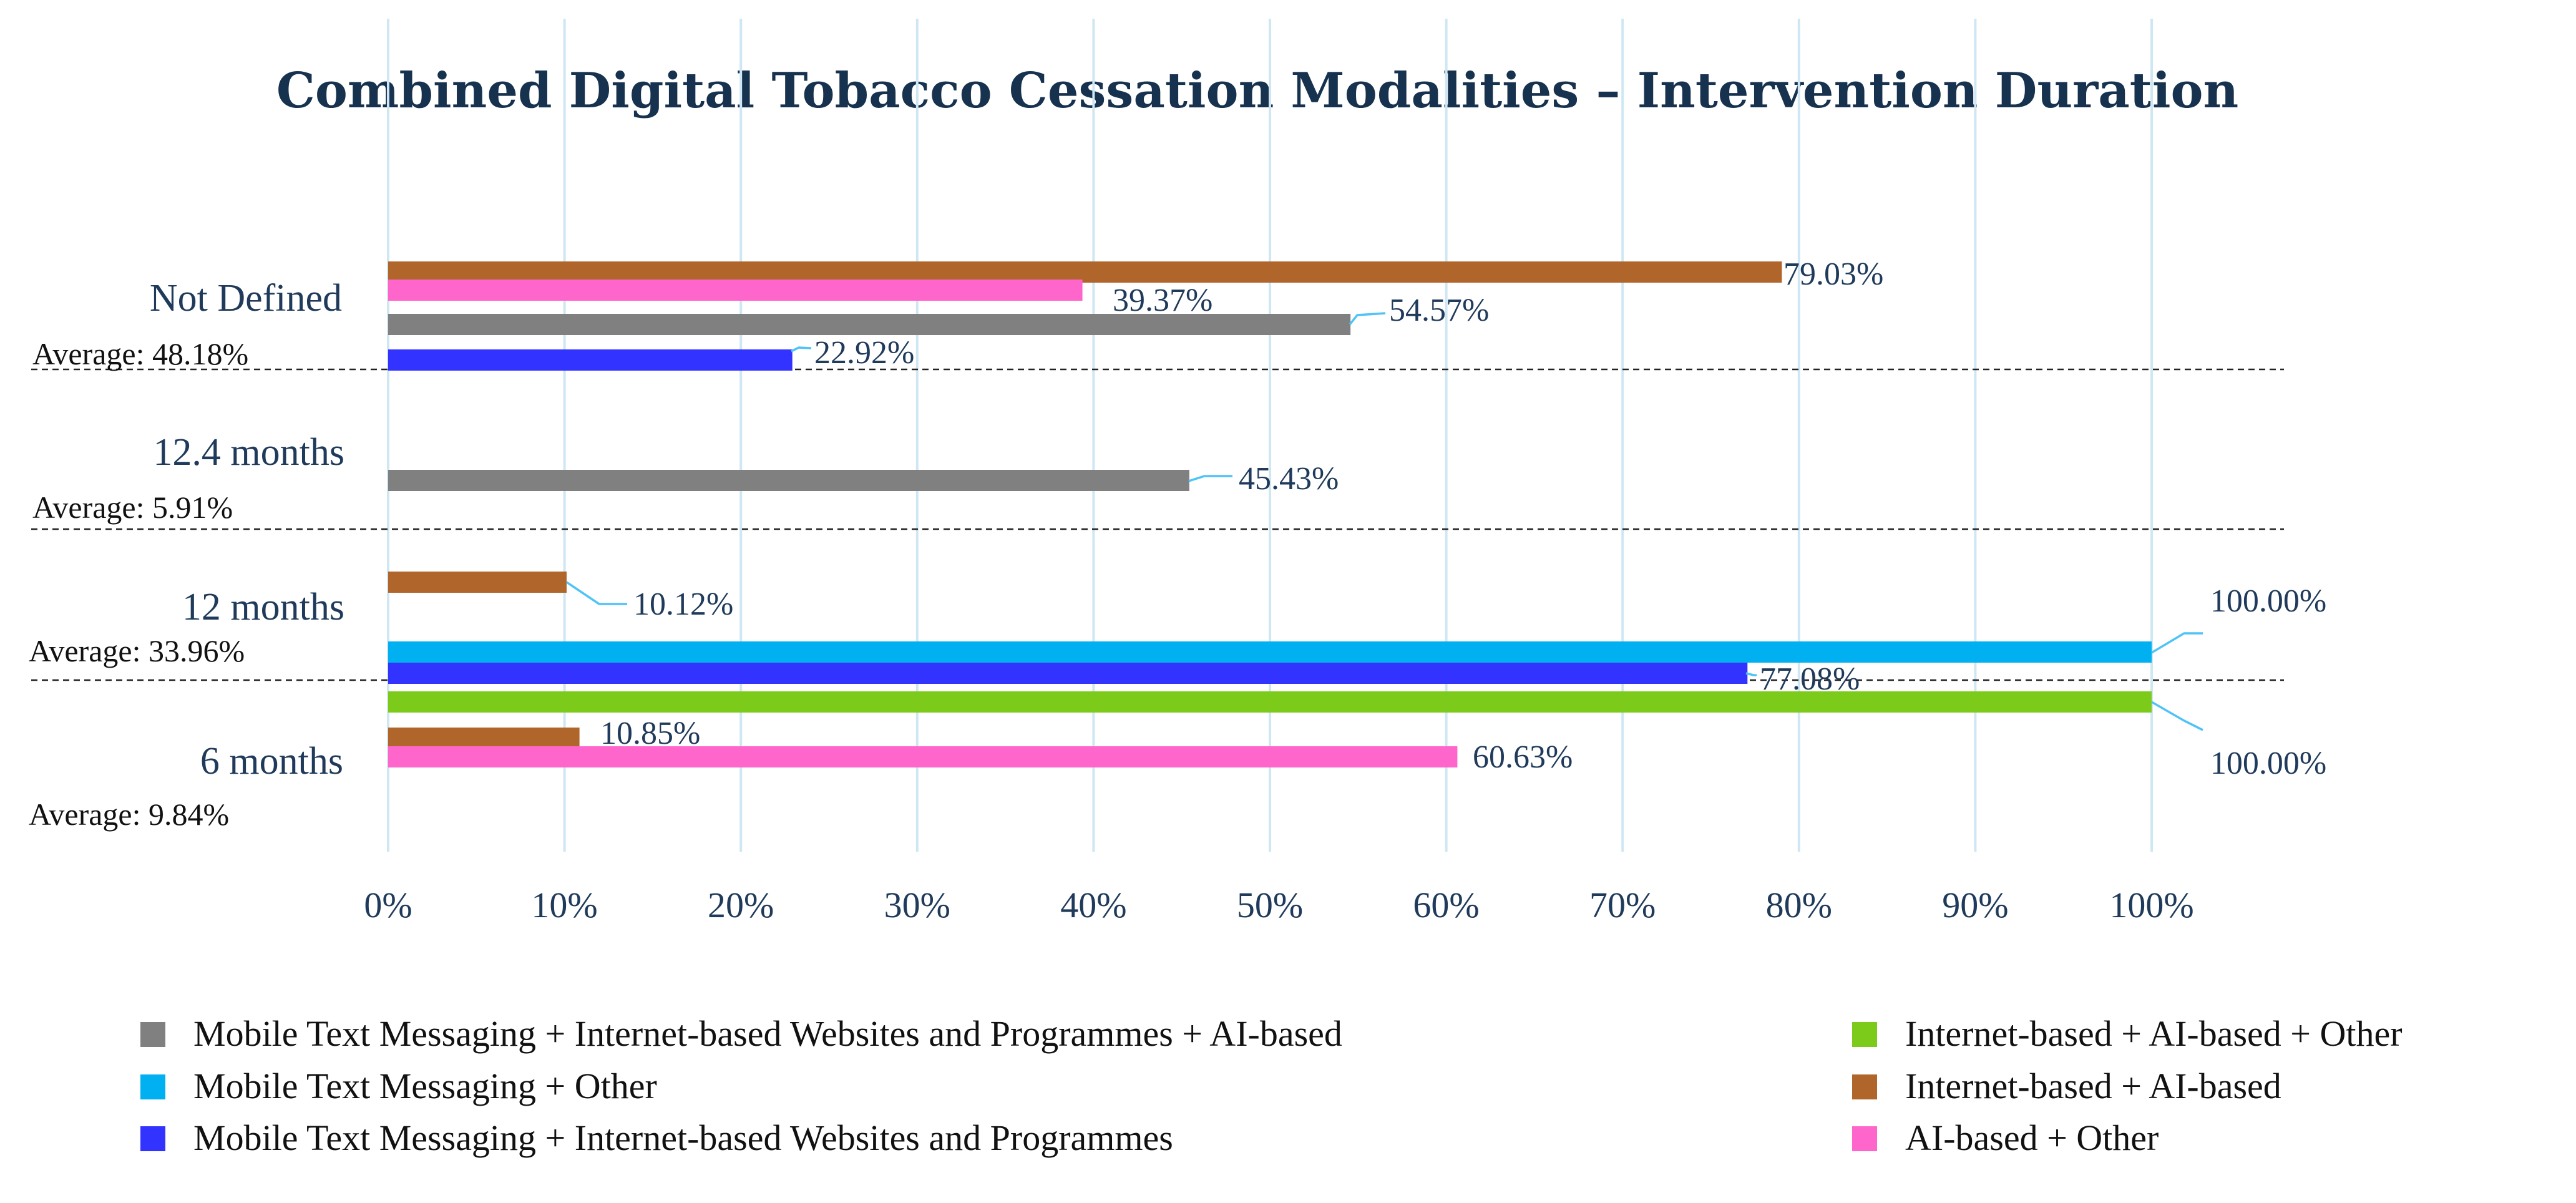 This screenshot has width=2576, height=1203. Describe the element at coordinates (741, 905) in the screenshot. I see `x-tick-label: 20%` at that location.